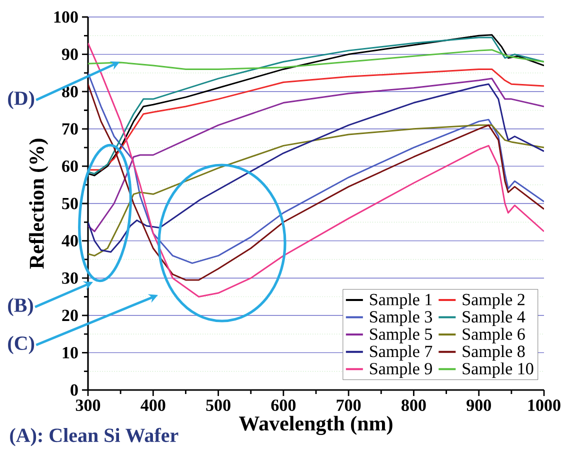  What do you see at coordinates (494, 318) in the screenshot?
I see `legend-label: Sample 4` at bounding box center [494, 318].